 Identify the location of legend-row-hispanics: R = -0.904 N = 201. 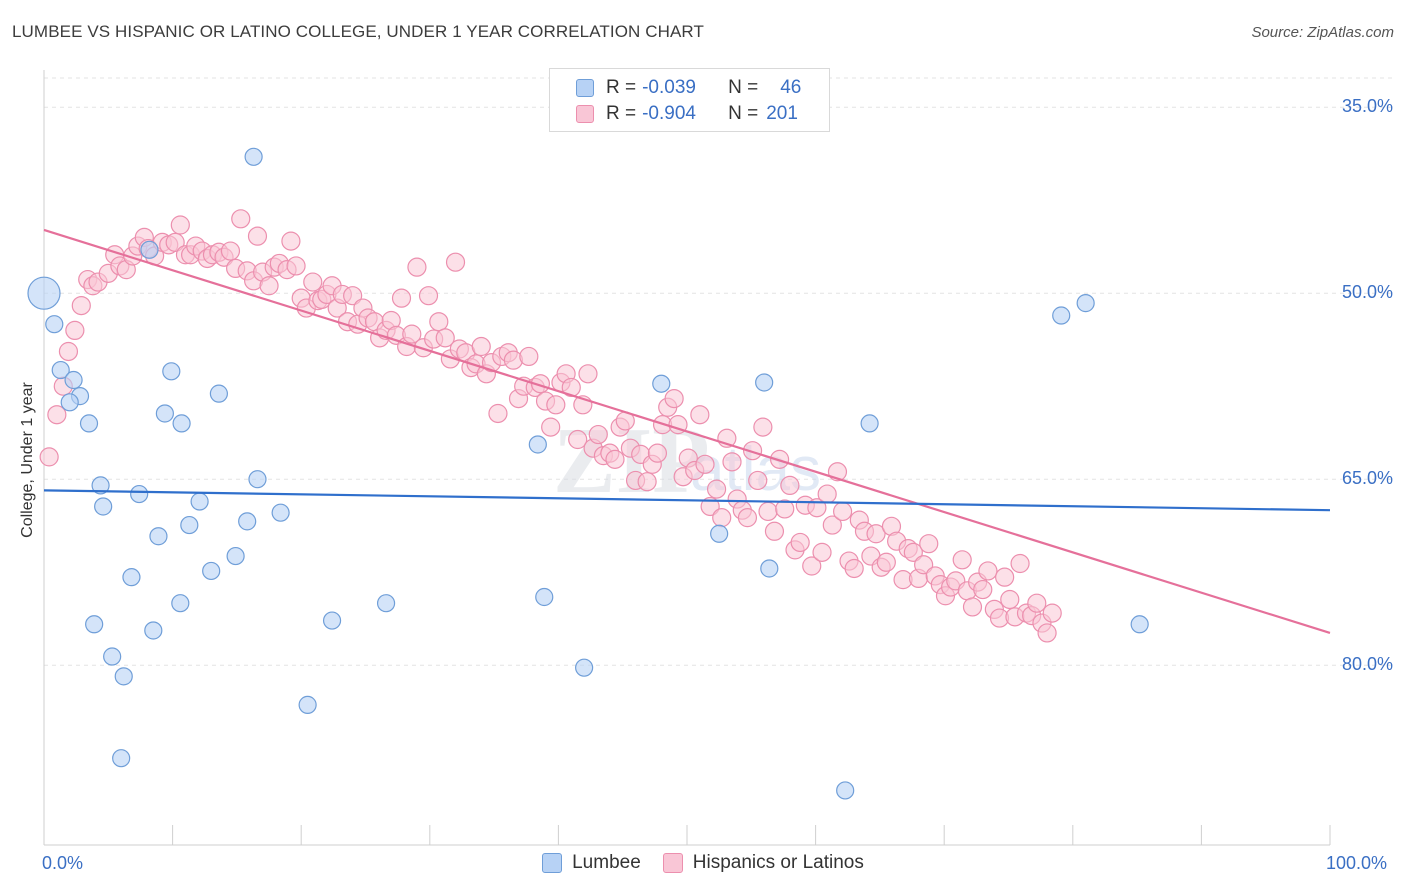
(687, 114).